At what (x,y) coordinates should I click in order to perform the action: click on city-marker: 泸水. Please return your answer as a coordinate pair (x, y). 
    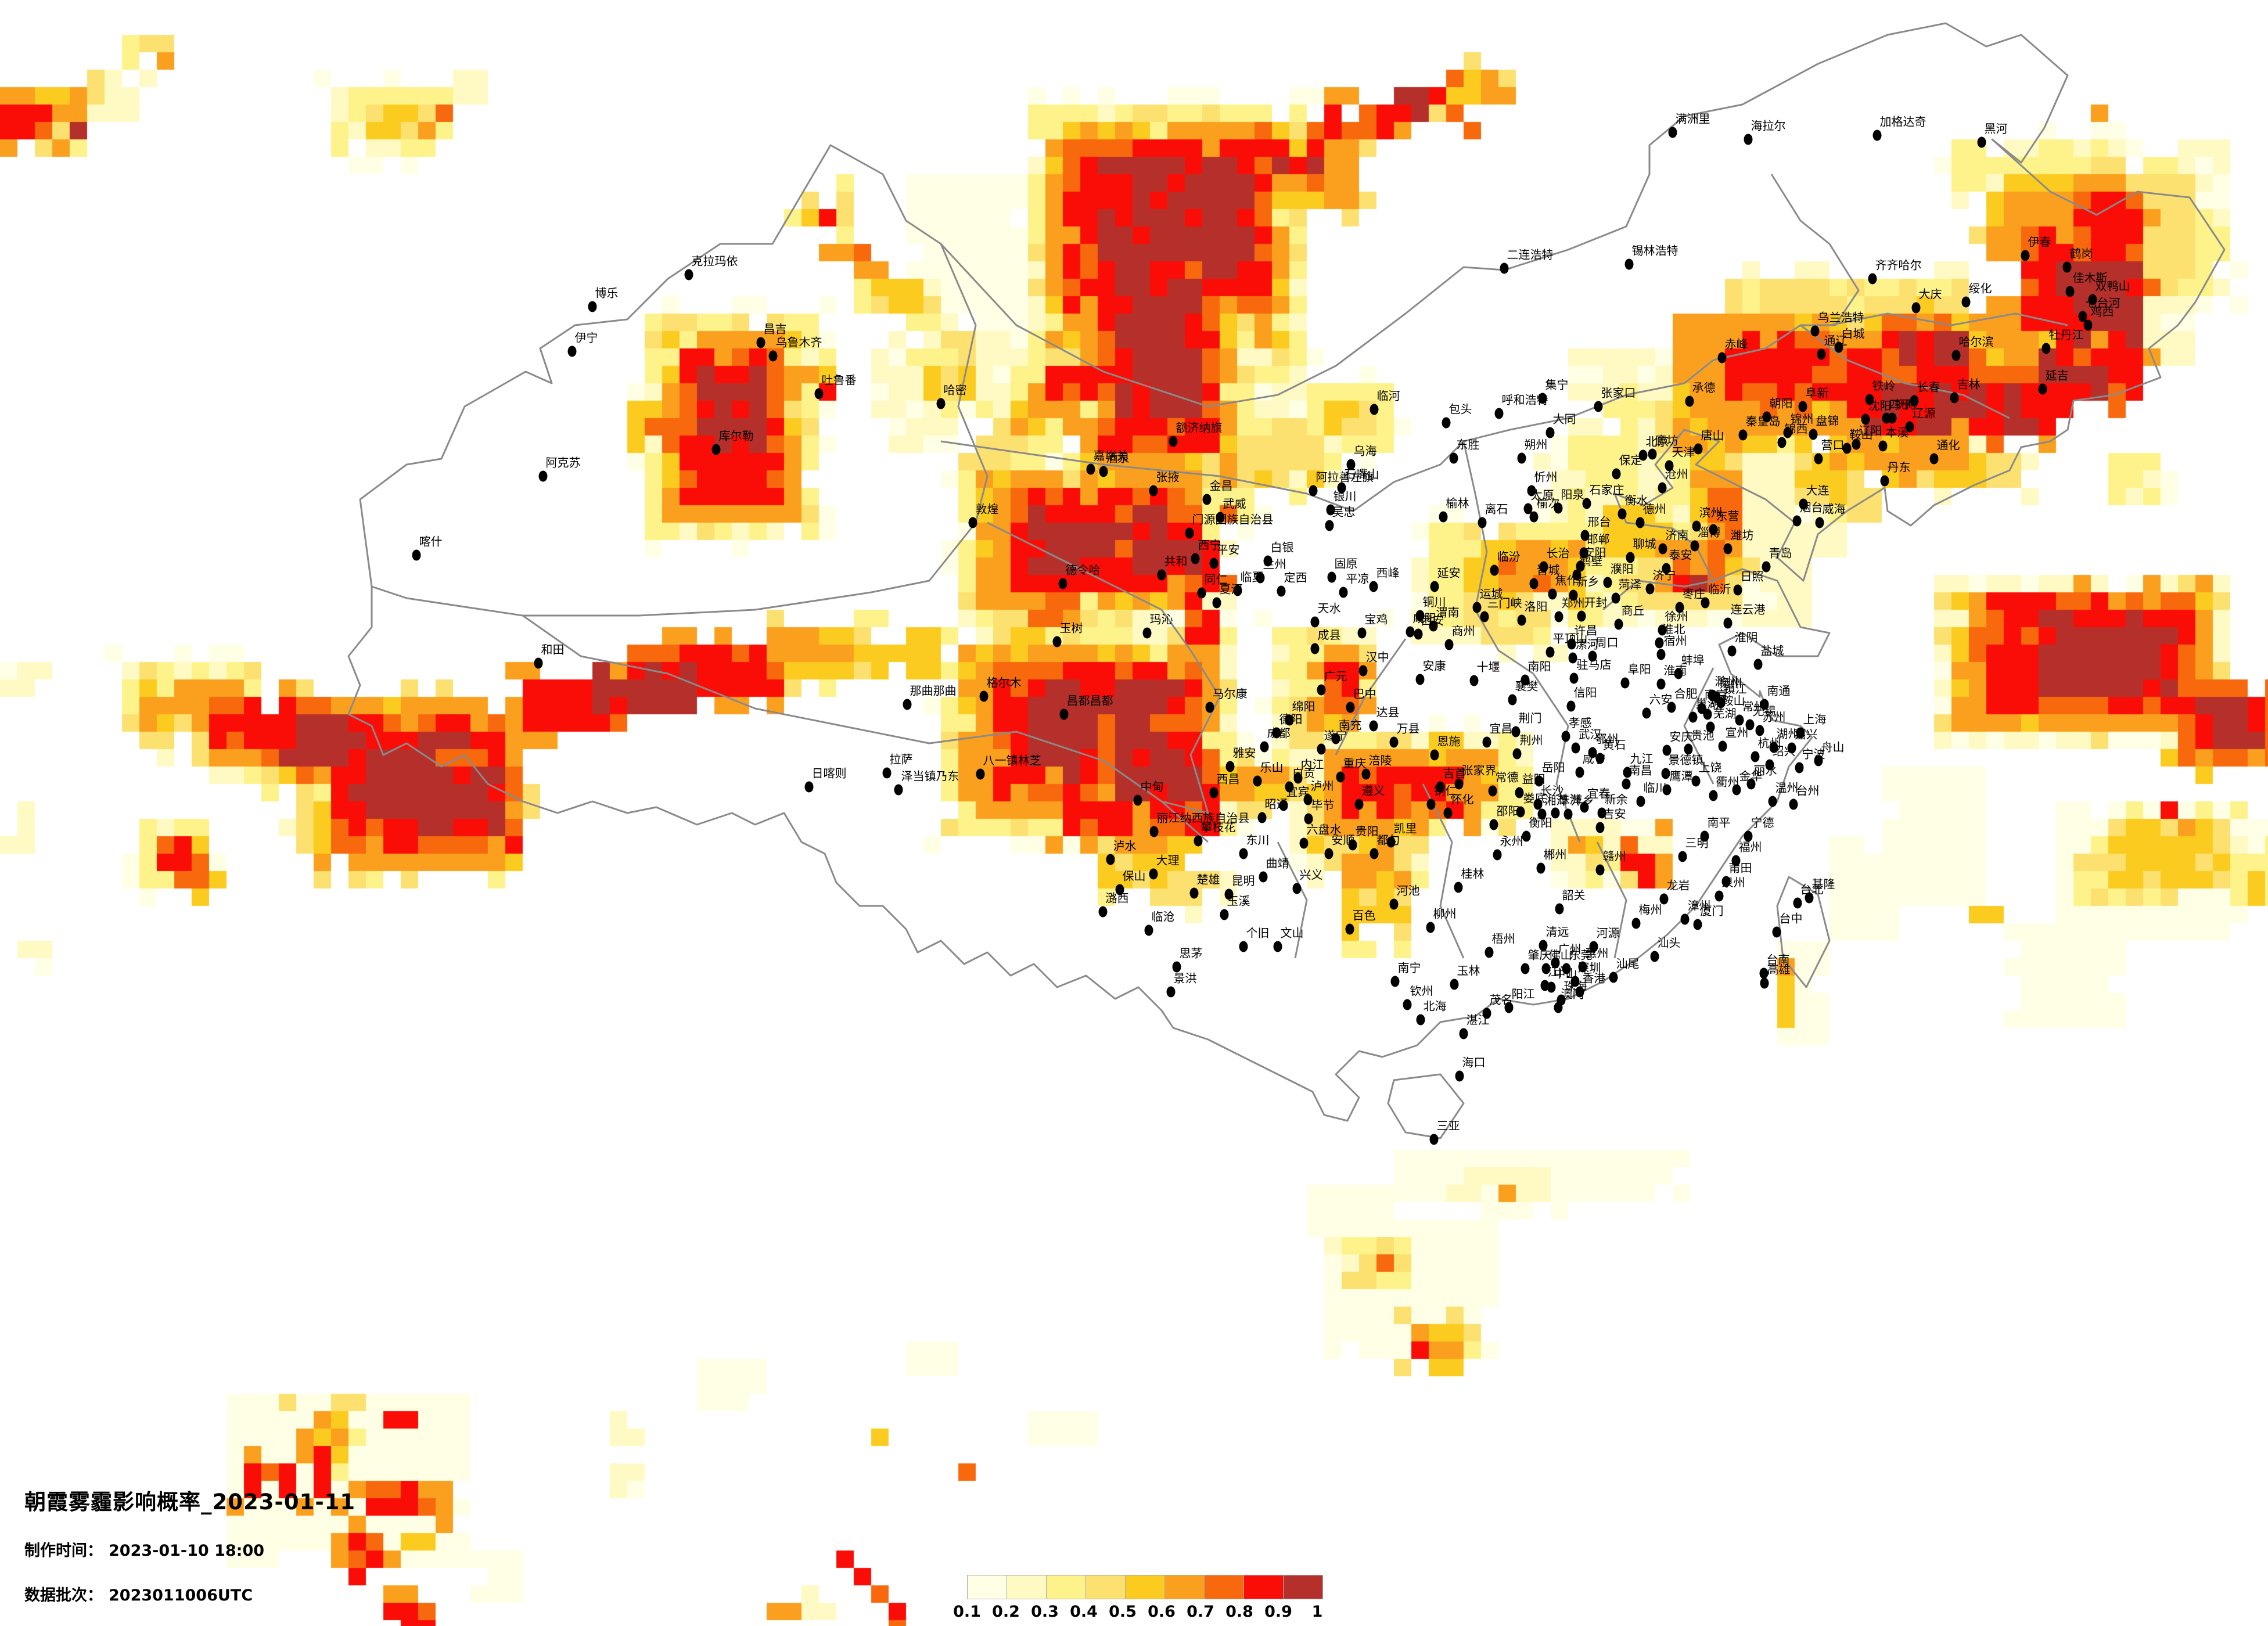
    Looking at the image, I should click on (1121, 853).